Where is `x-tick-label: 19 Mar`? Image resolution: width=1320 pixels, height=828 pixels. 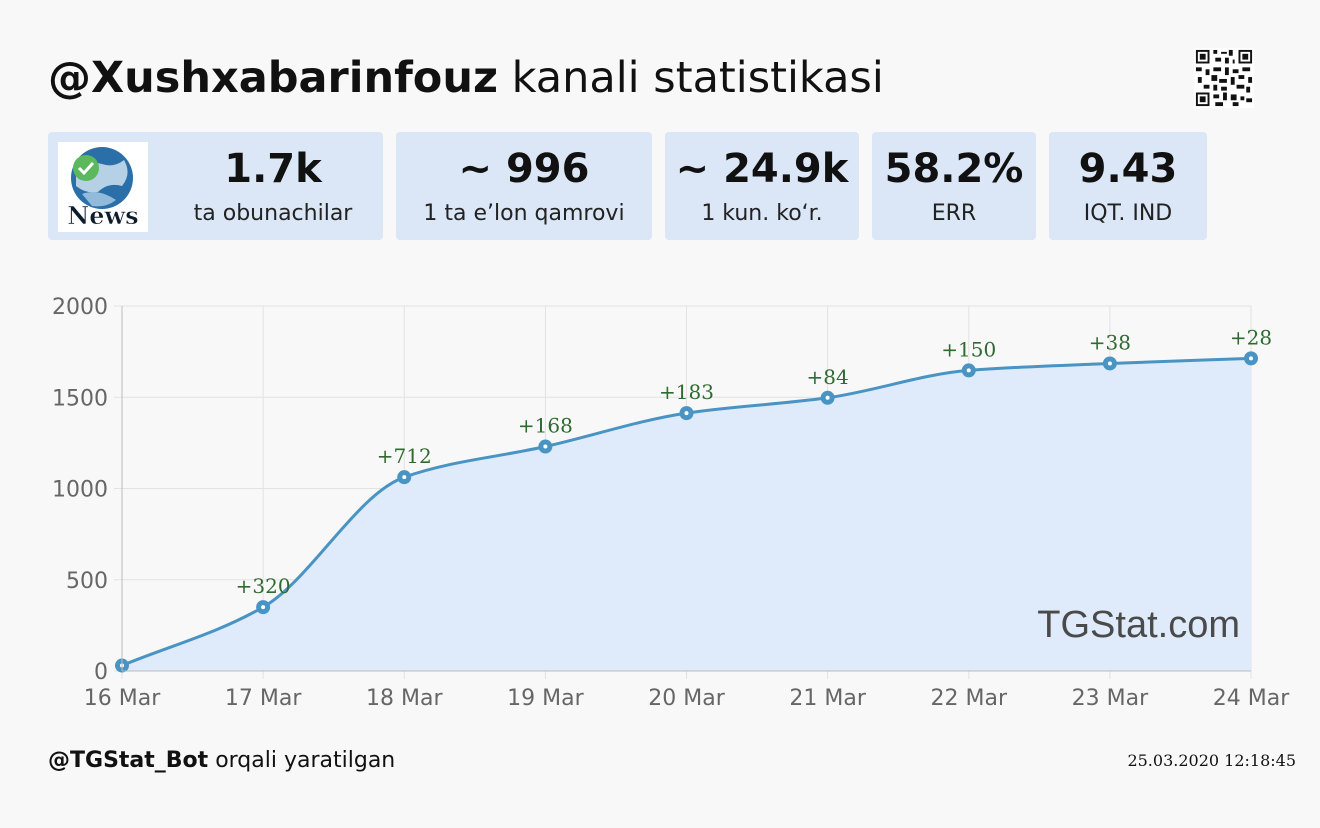 x-tick-label: 19 Mar is located at coordinates (545, 698).